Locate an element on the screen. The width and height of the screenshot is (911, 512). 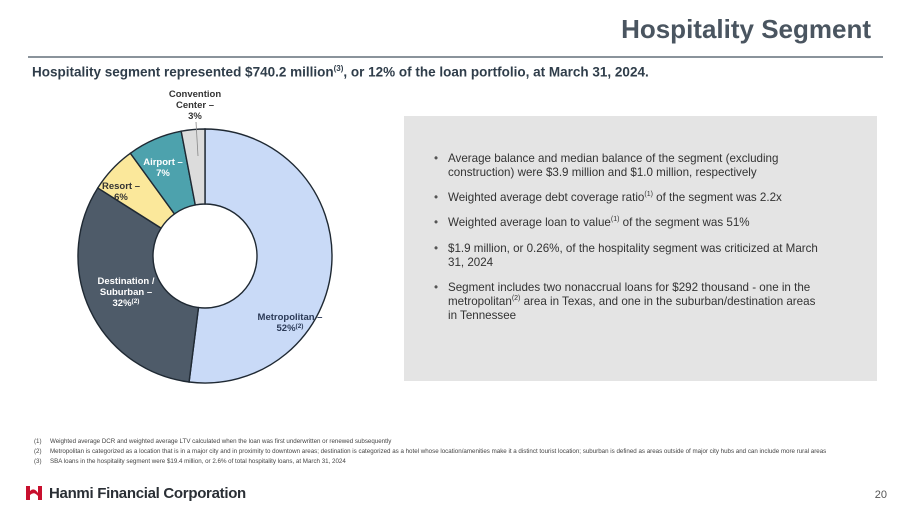
footnote-number: (1) is located at coordinates (38, 441).